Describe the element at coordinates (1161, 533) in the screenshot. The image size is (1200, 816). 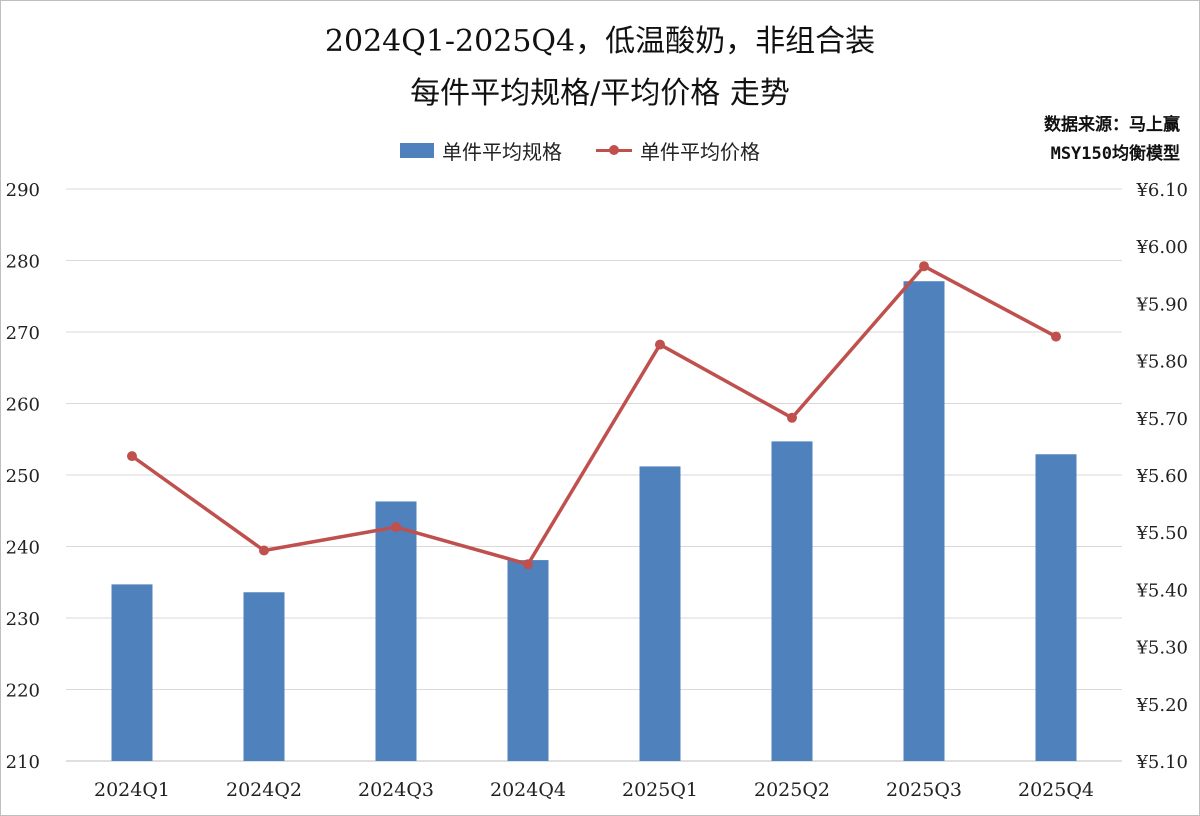
I see `y-right-tick-label: ¥5.50` at that location.